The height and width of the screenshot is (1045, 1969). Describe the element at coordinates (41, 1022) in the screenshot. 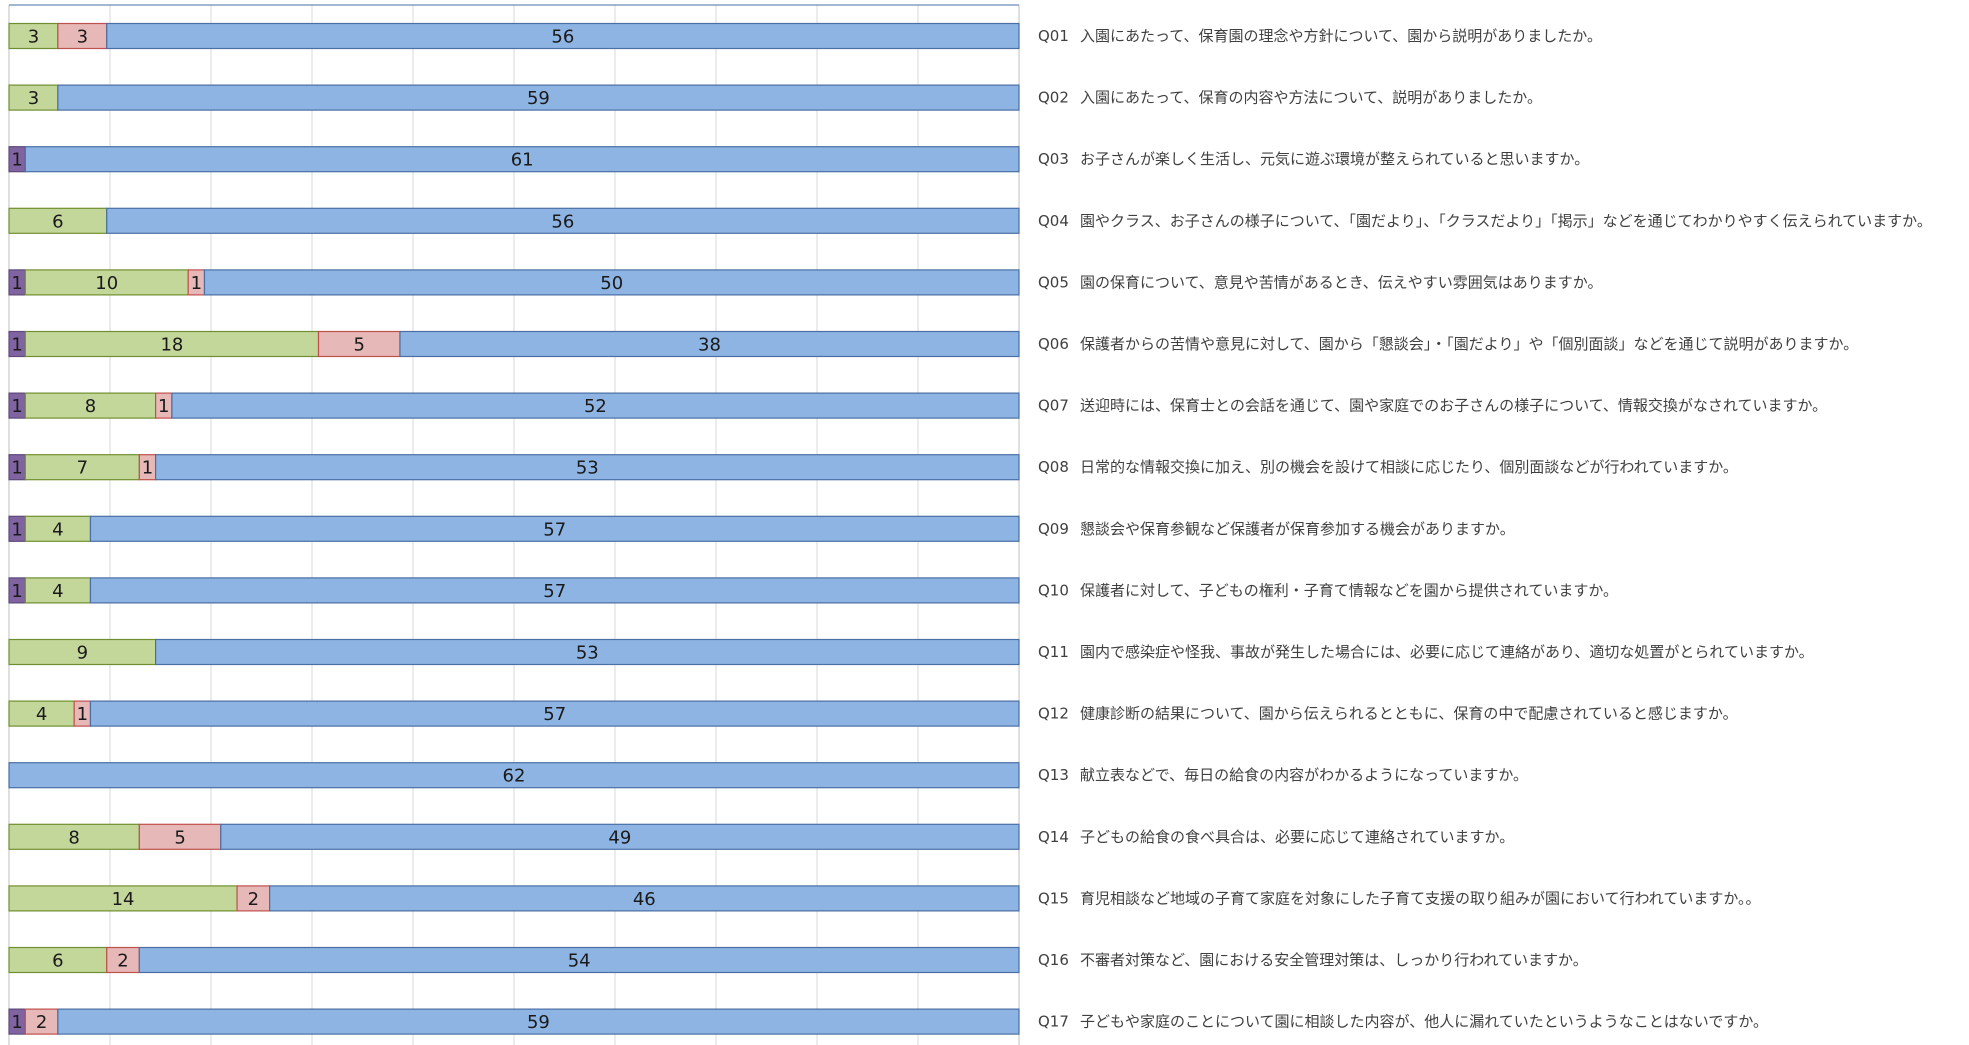

I see `data-label: 2` at that location.